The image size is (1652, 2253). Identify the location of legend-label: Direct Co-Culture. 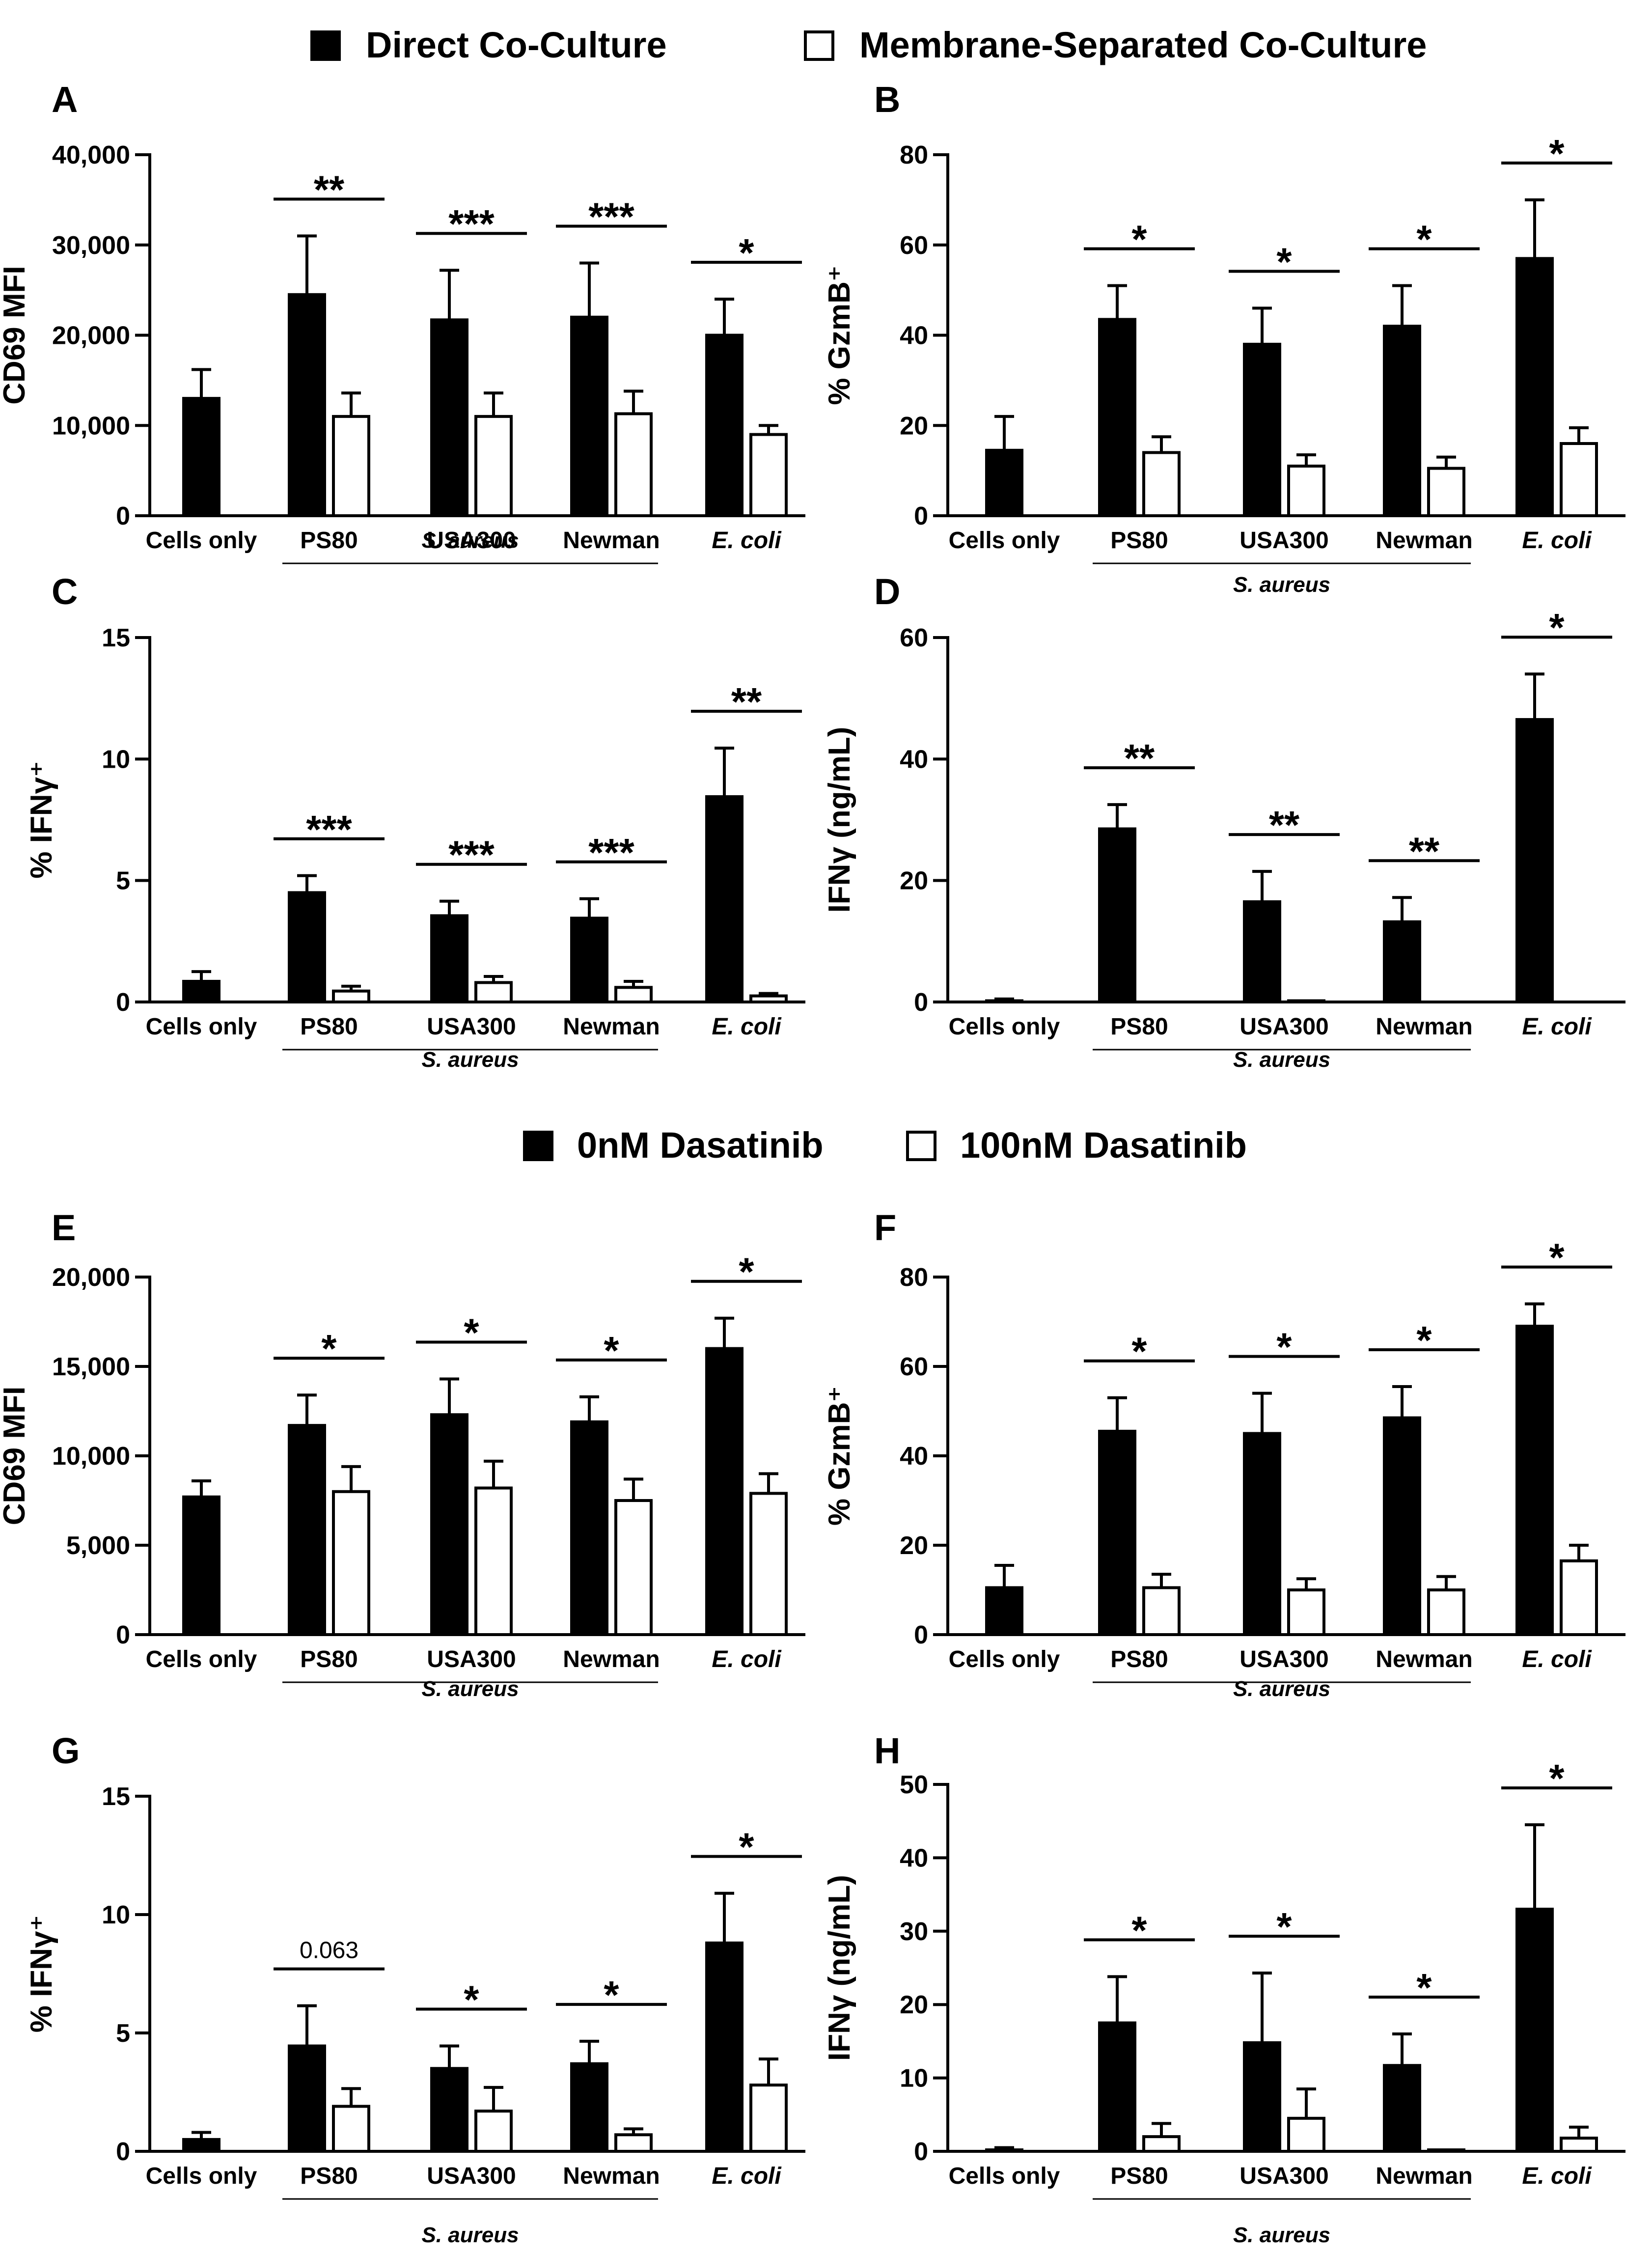
(516, 45).